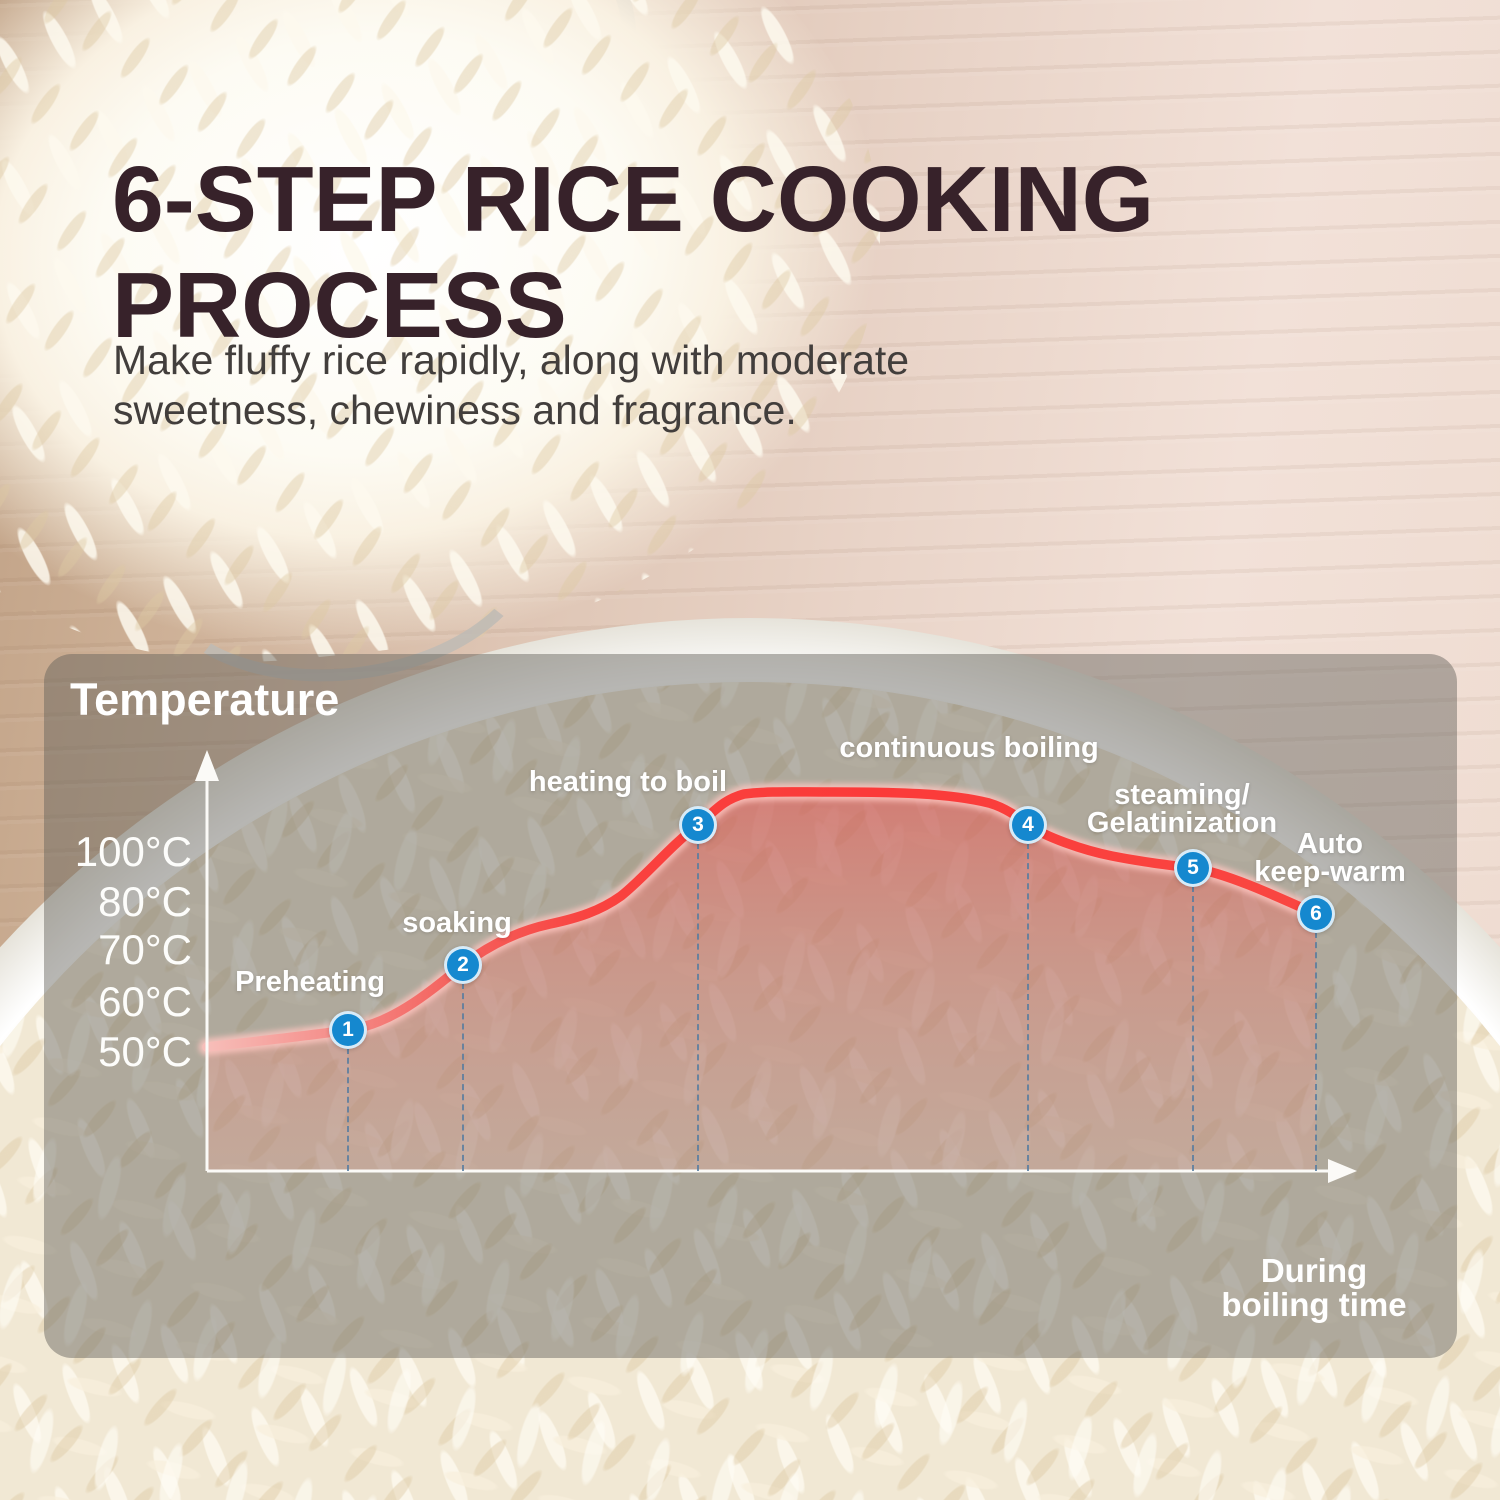 This screenshot has width=1500, height=1500. What do you see at coordinates (463, 965) in the screenshot?
I see `step-marker-2: 2` at bounding box center [463, 965].